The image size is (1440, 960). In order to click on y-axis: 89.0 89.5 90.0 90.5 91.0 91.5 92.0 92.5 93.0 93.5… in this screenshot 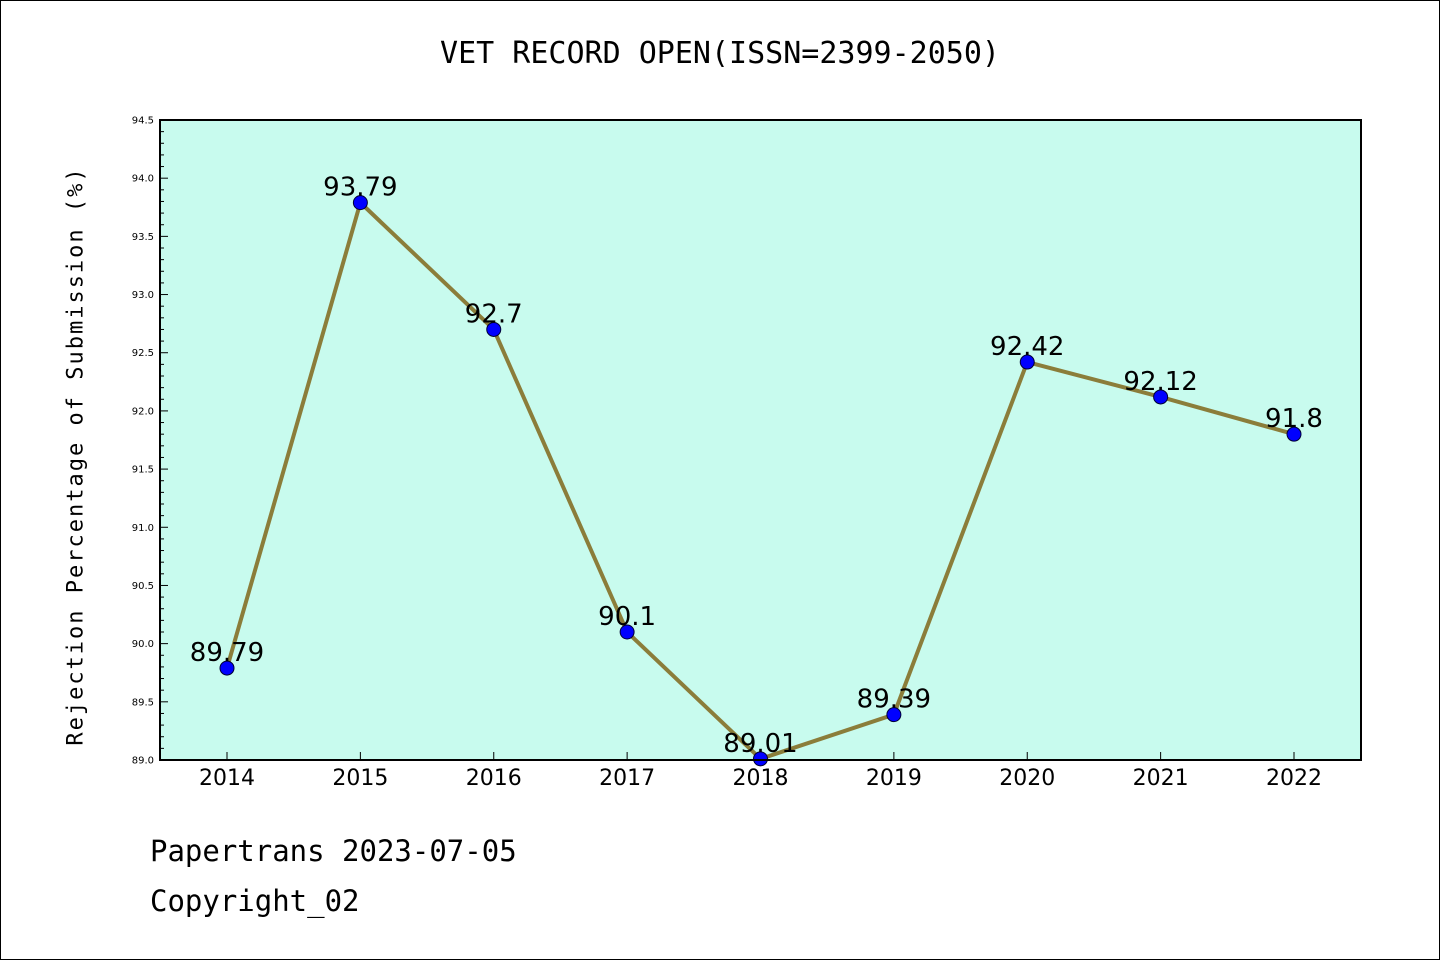, I will do `click(150, 441)`.